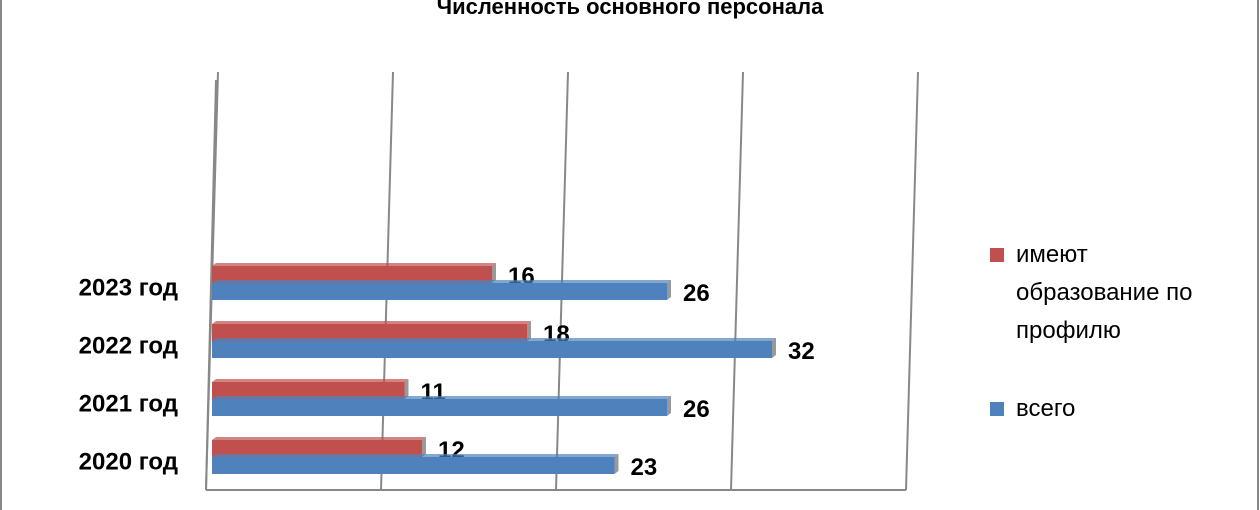 Image resolution: width=1260 pixels, height=510 pixels. Describe the element at coordinates (128, 403) in the screenshot. I see `y-tick-label: 2021 год` at that location.